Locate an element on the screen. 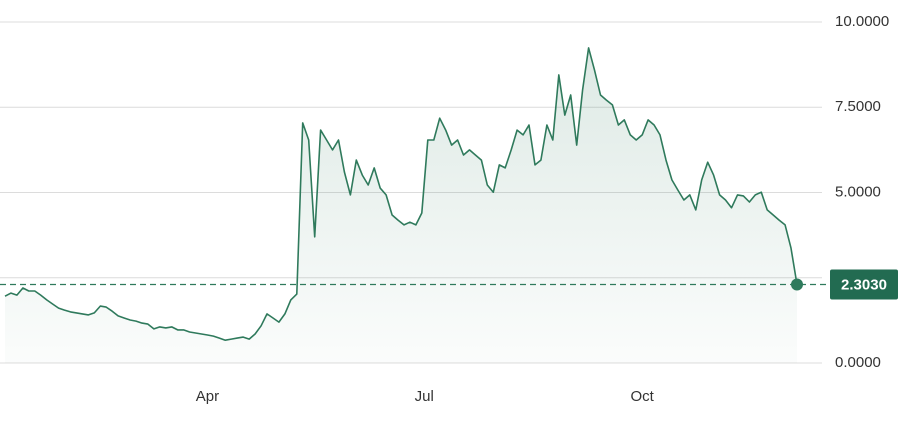 The image size is (914, 423). x-tick-label: Oct is located at coordinates (643, 396).